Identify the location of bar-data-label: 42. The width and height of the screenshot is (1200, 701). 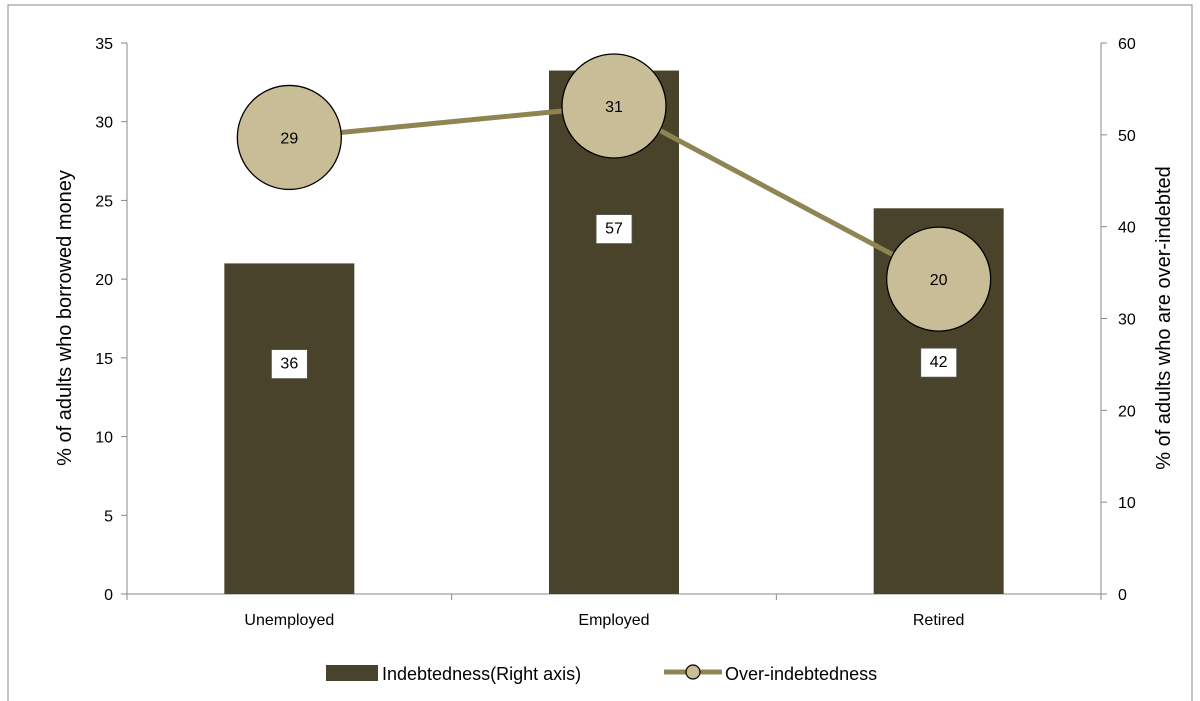
(939, 362).